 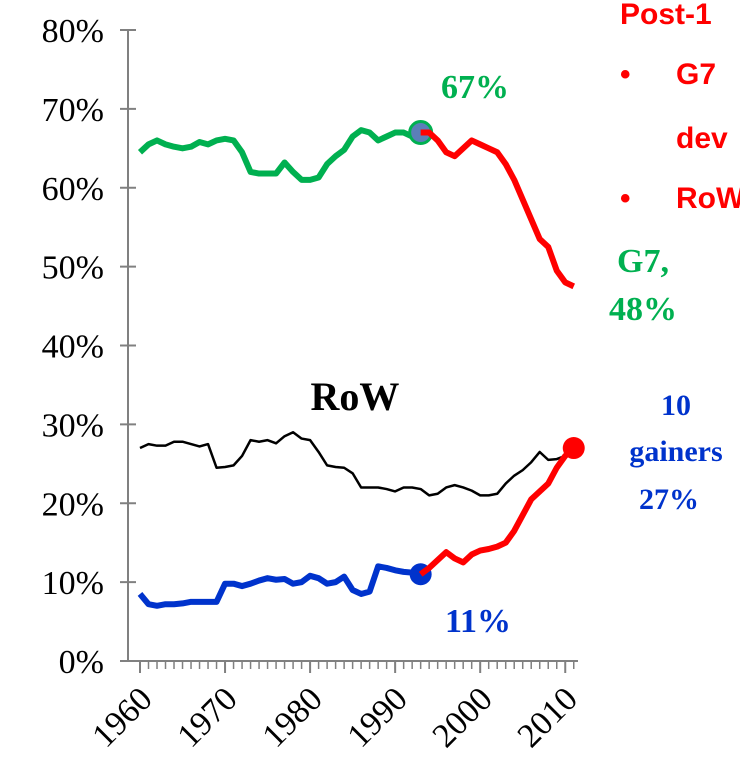 I want to click on y-tick-label: 0%, so click(x=81, y=662).